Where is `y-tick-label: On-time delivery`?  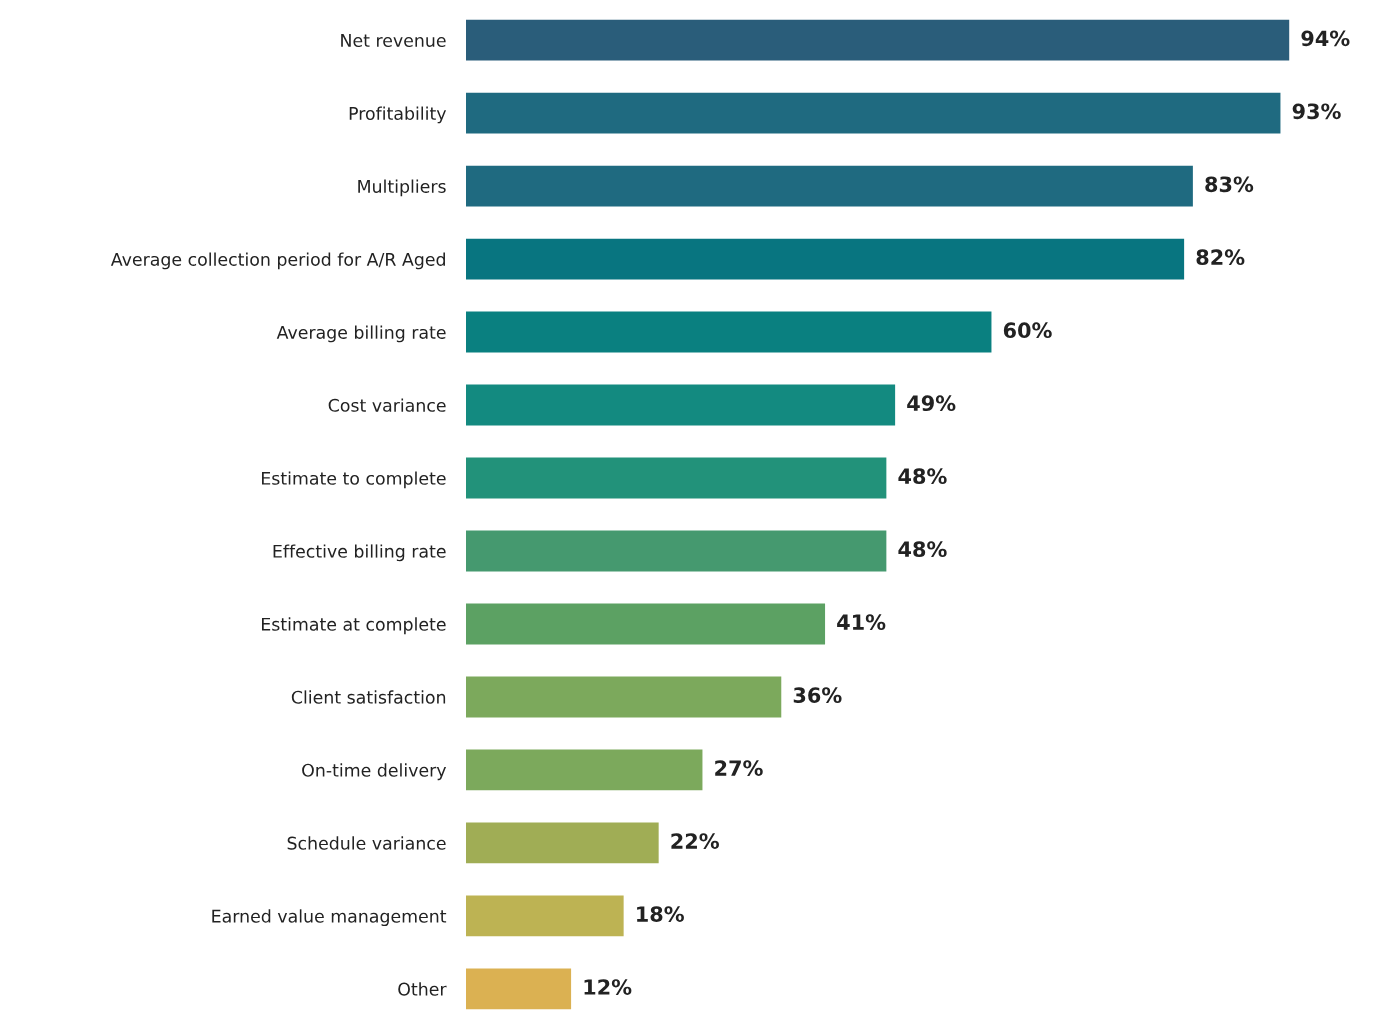 y-tick-label: On-time delivery is located at coordinates (374, 772).